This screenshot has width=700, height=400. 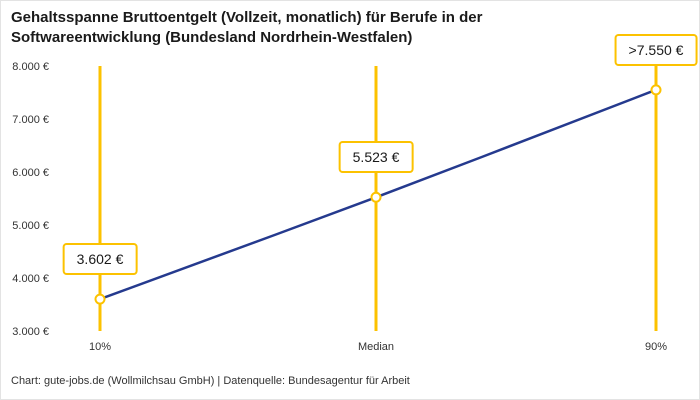 I want to click on y-axis-tick-label: 7.000 €, so click(x=30, y=120).